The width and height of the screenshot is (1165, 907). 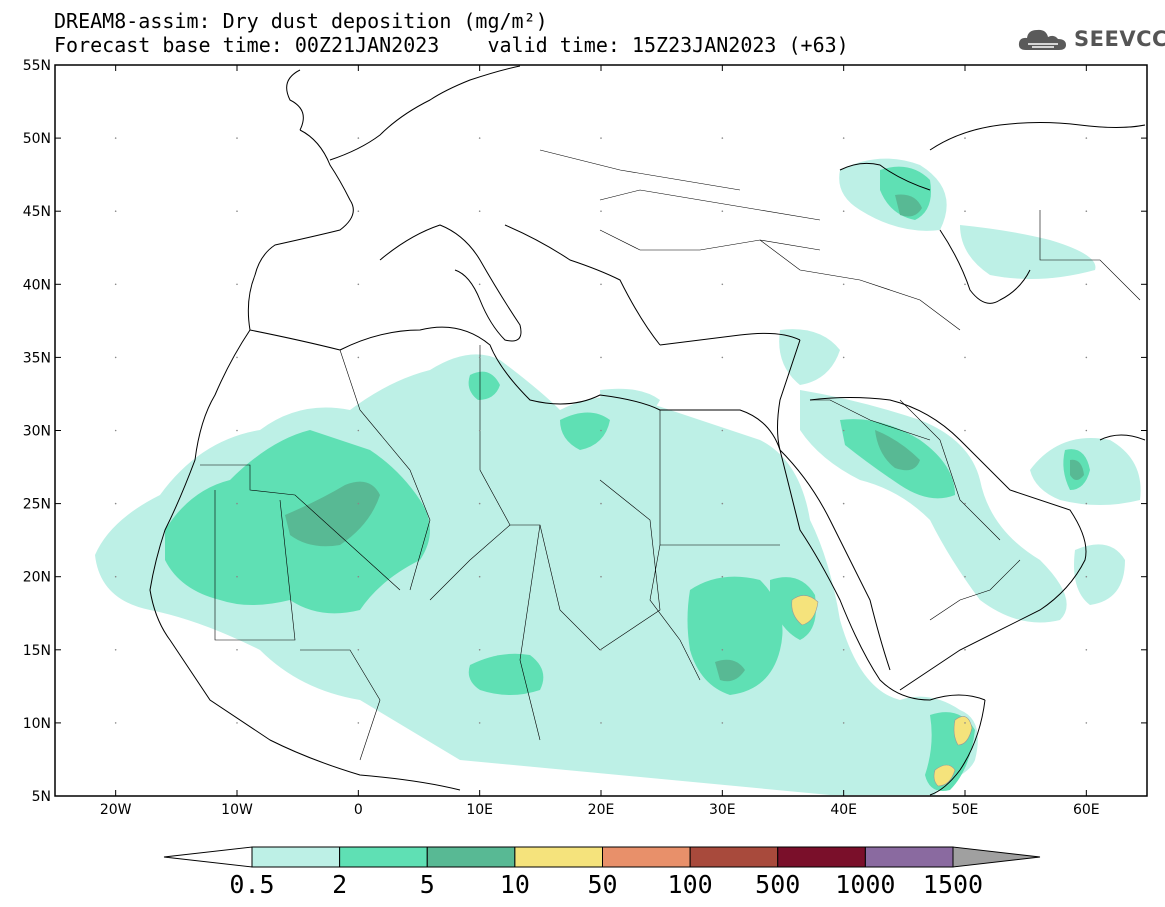 I want to click on colorbar-label: 10, so click(x=514, y=884).